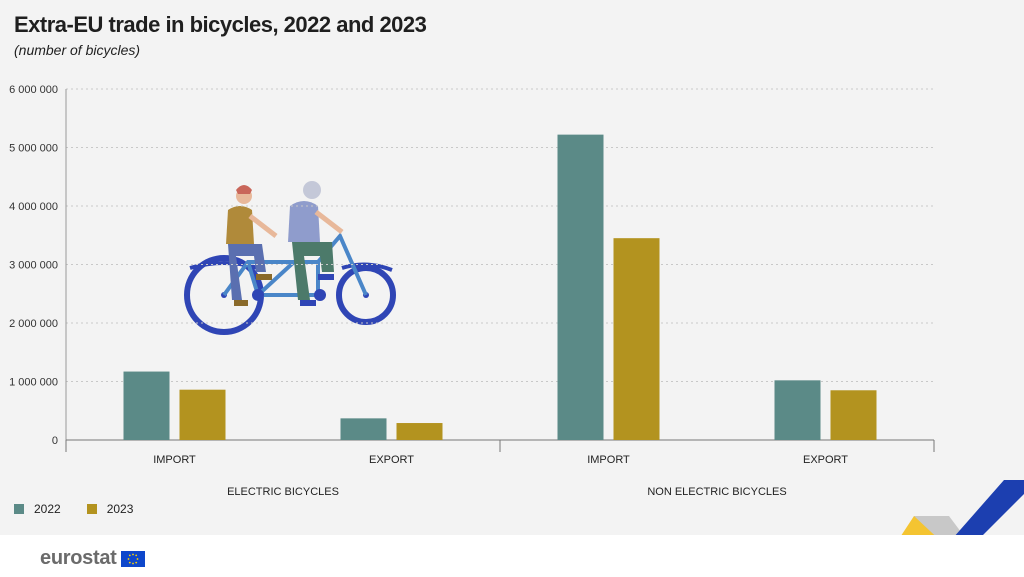  Describe the element at coordinates (146, 405) in the screenshot. I see `bar-2022-electric-bicycles-import` at that location.